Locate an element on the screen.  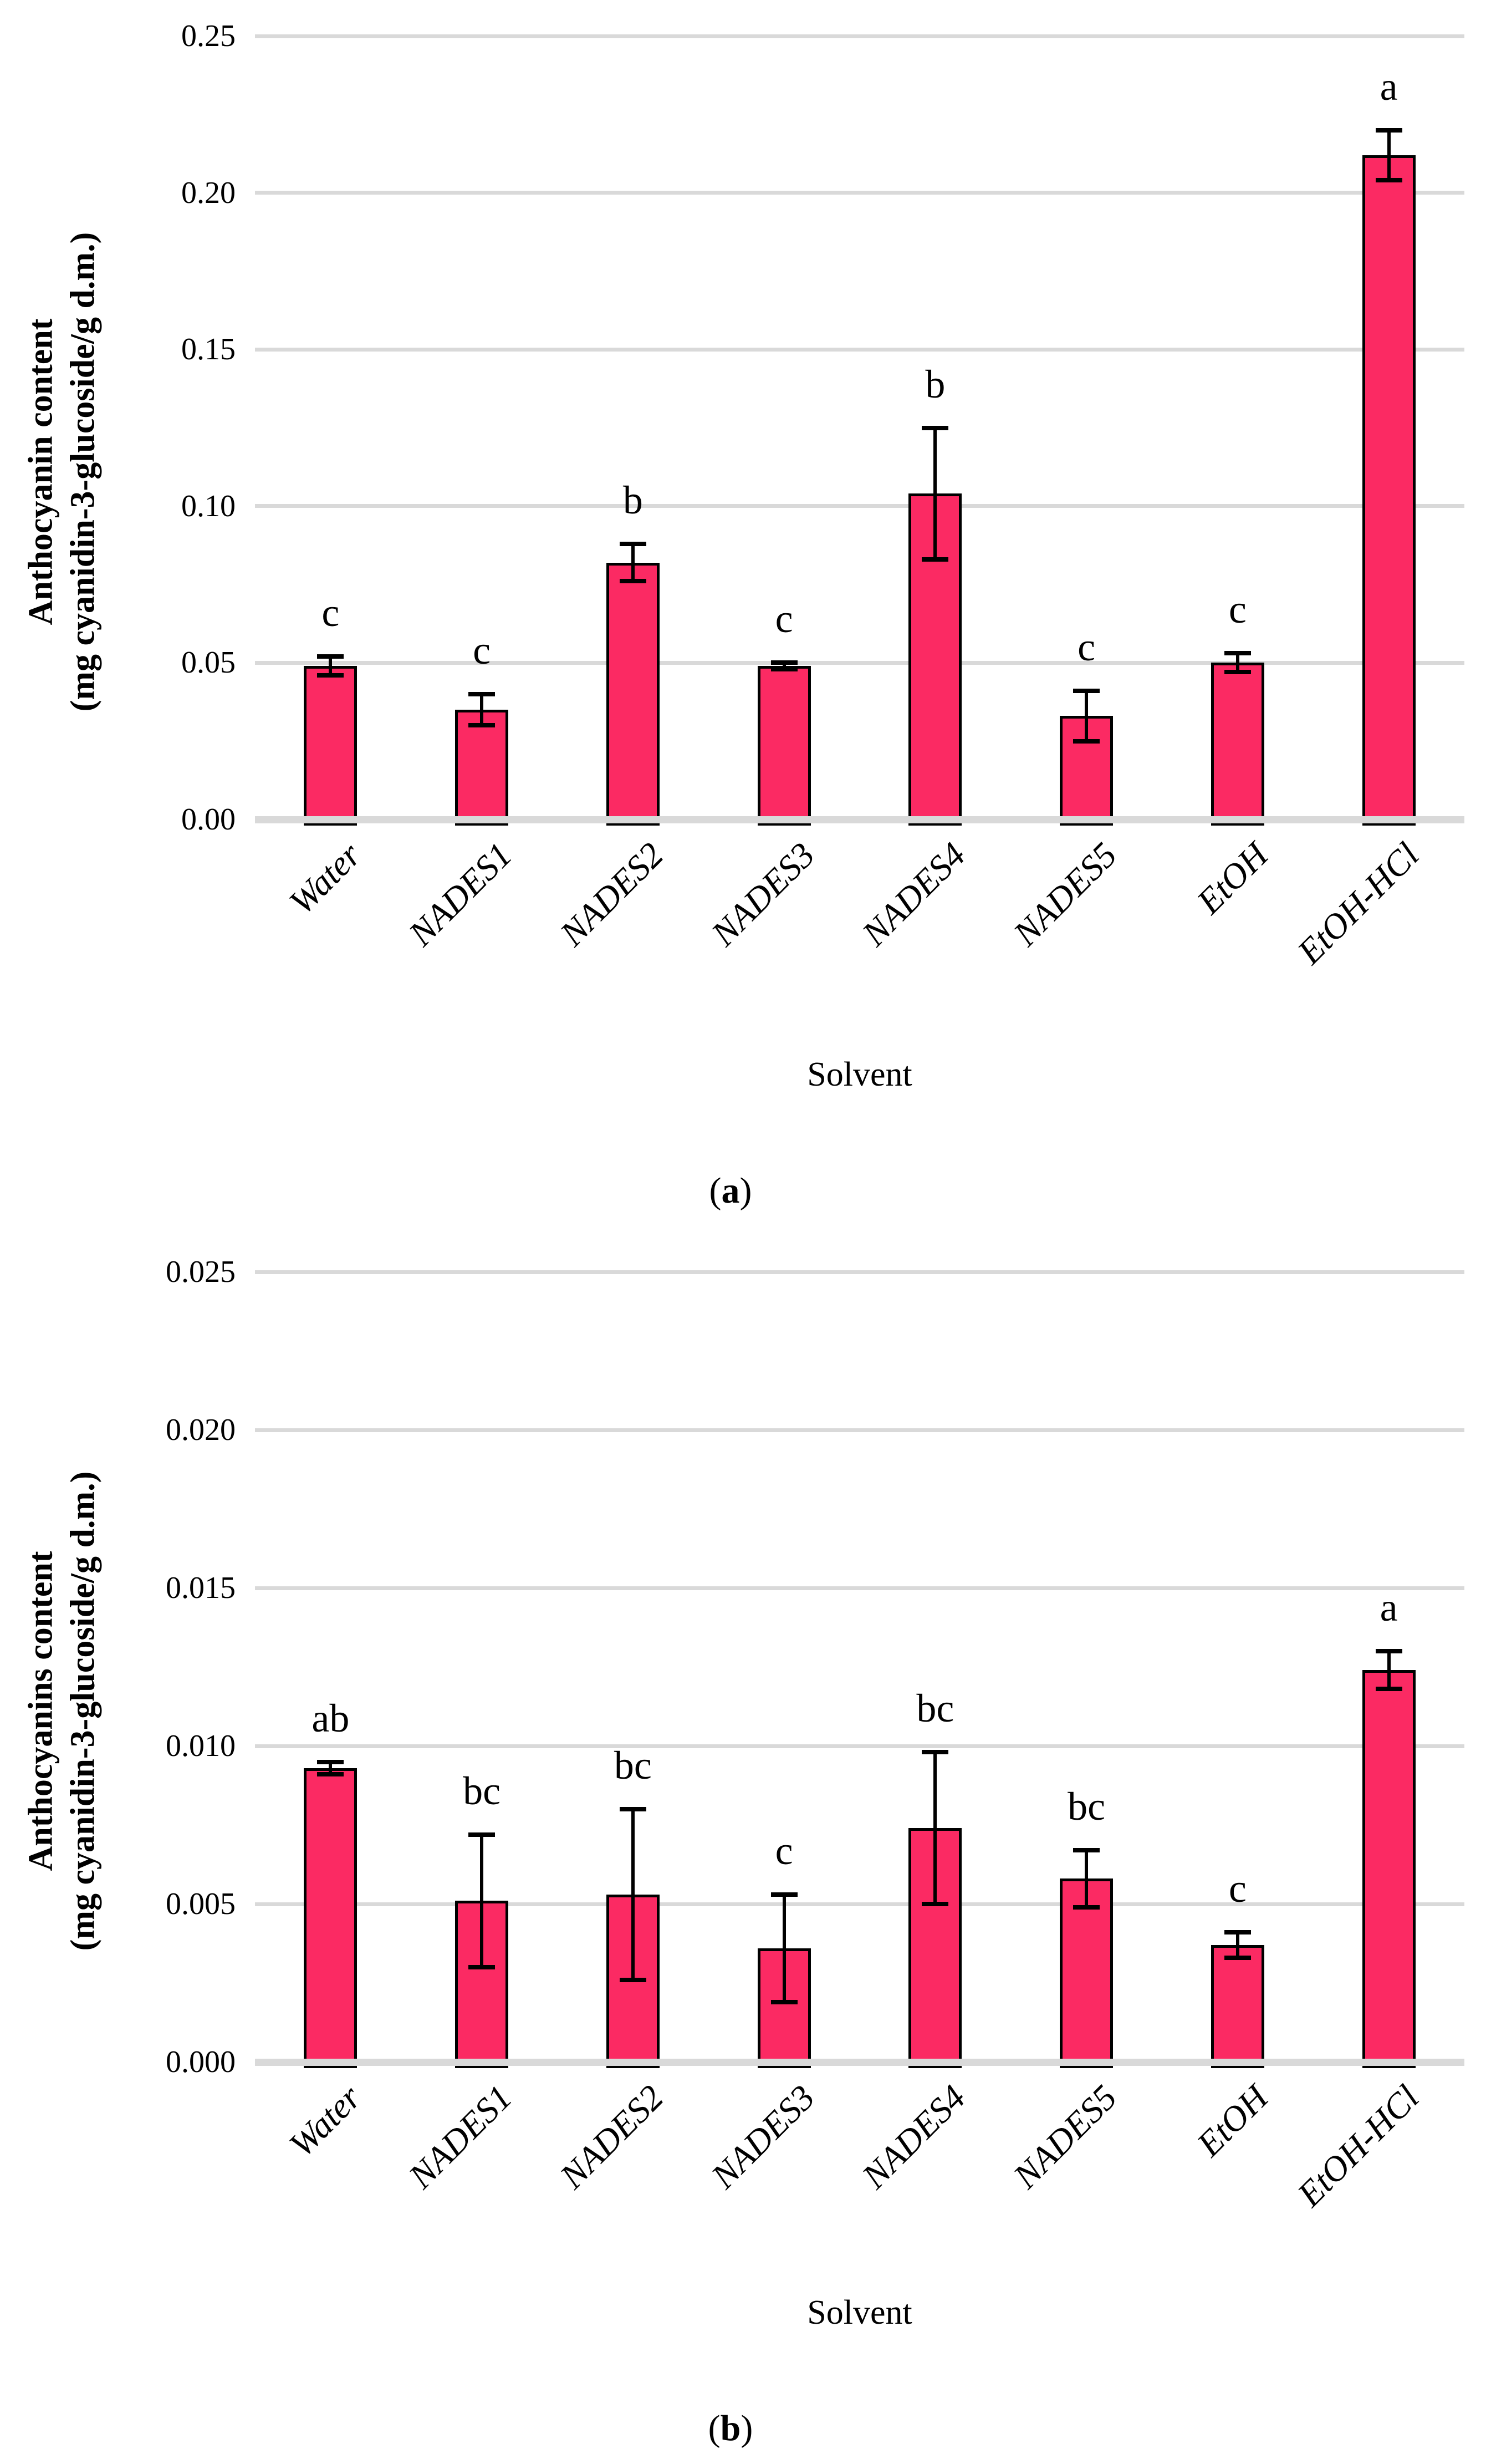
caption-b: (b) is located at coordinates (730, 2429).